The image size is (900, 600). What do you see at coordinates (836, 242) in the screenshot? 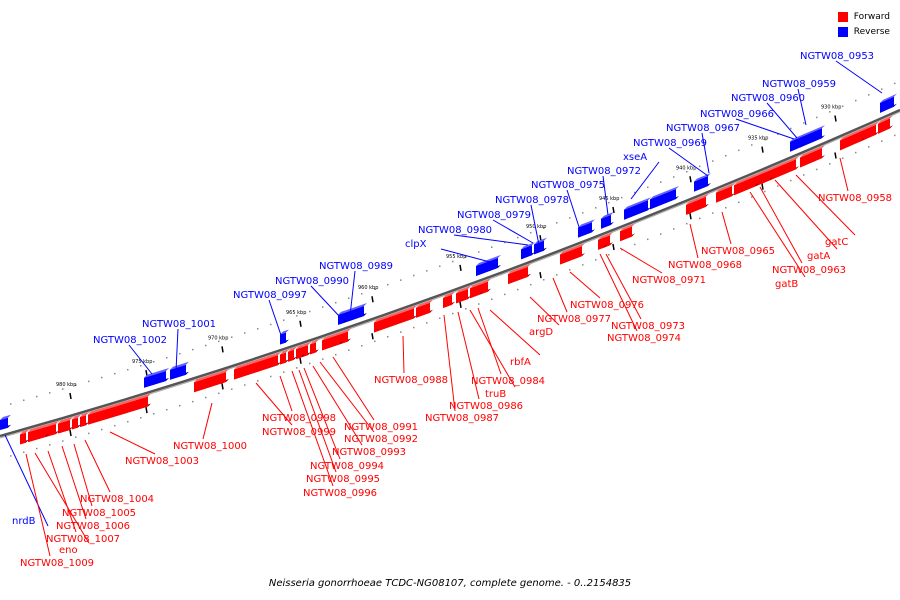
I see `forward-gene-label: gatC` at bounding box center [836, 242].